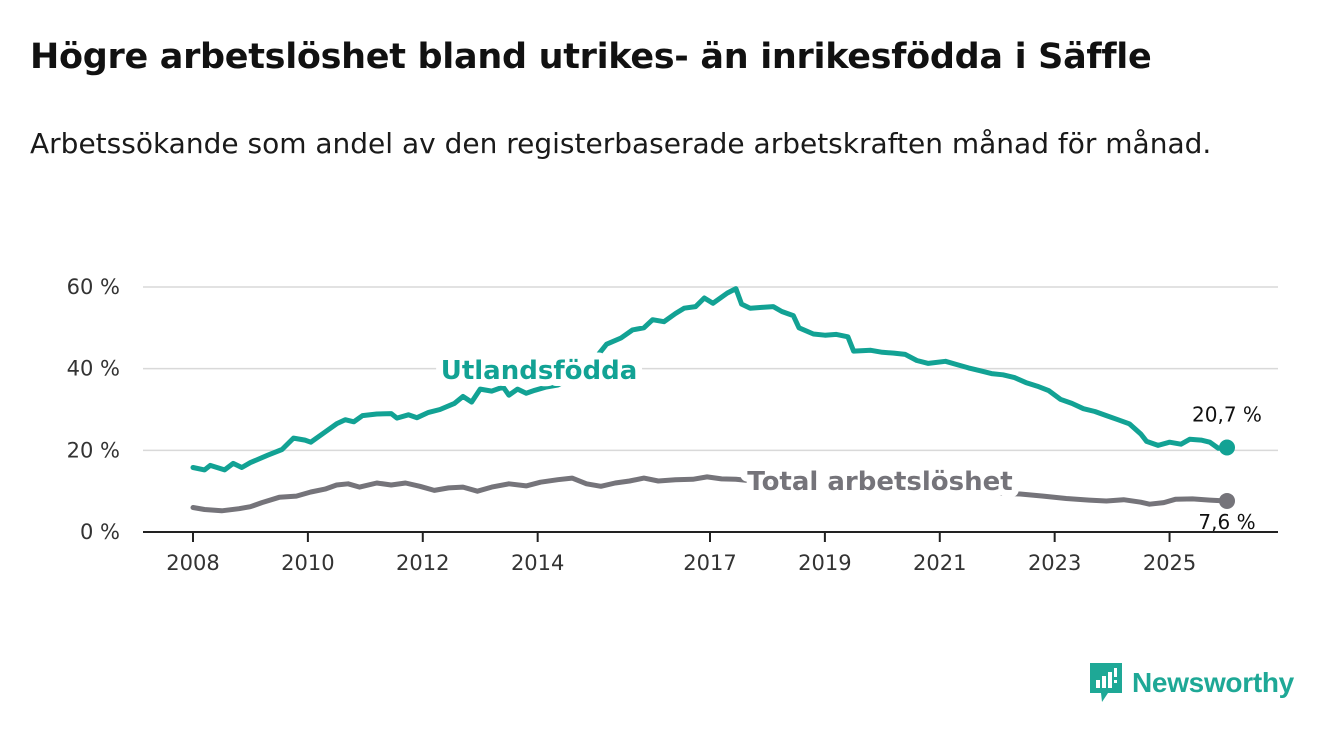 The image size is (1340, 734). What do you see at coordinates (537, 563) in the screenshot?
I see `x-tick-label: 2014` at bounding box center [537, 563].